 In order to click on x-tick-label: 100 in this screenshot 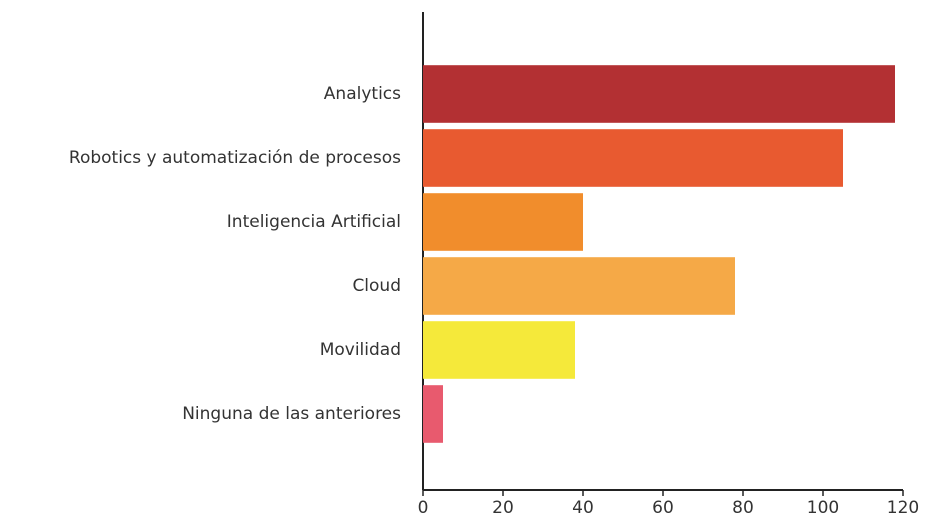, I will do `click(823, 508)`.